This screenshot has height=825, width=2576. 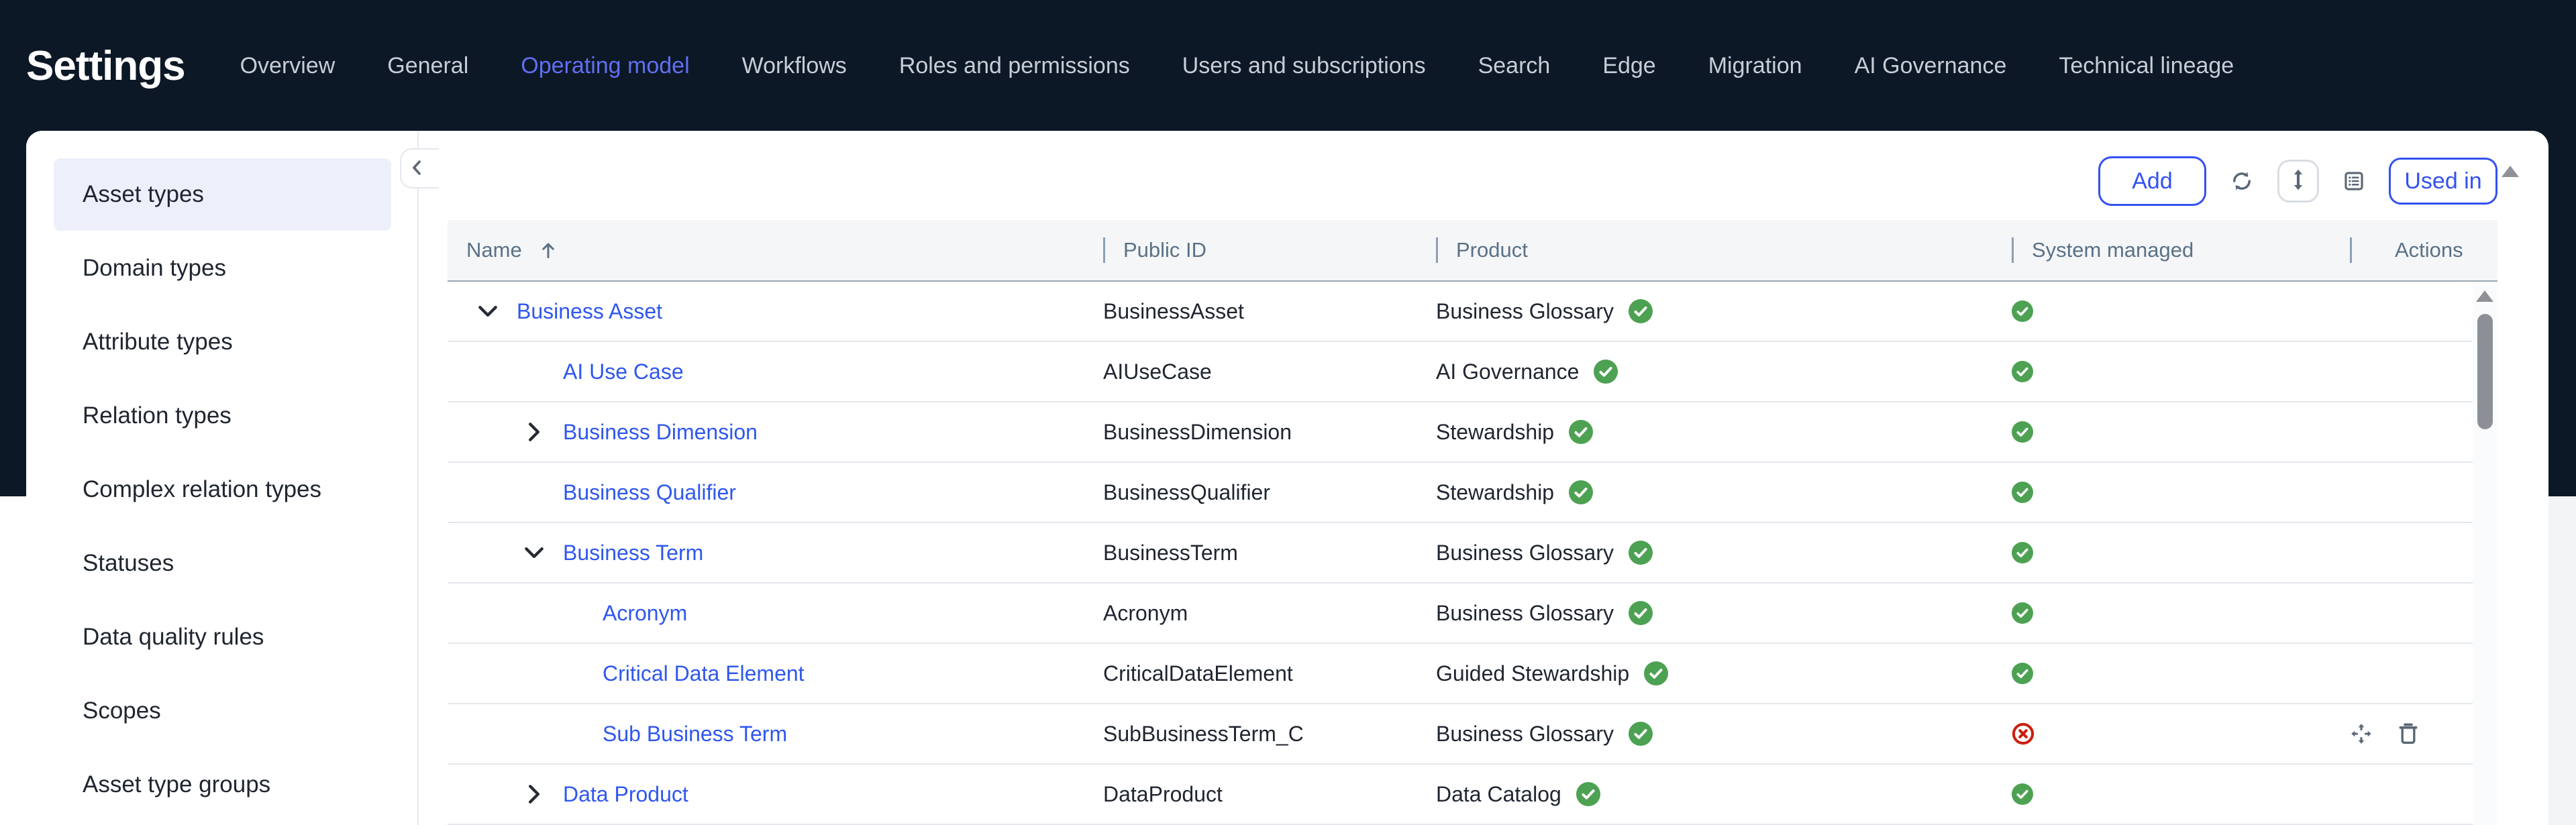 What do you see at coordinates (177, 785) in the screenshot?
I see `sidebar-item-asset-type-groups: Asset type groups` at bounding box center [177, 785].